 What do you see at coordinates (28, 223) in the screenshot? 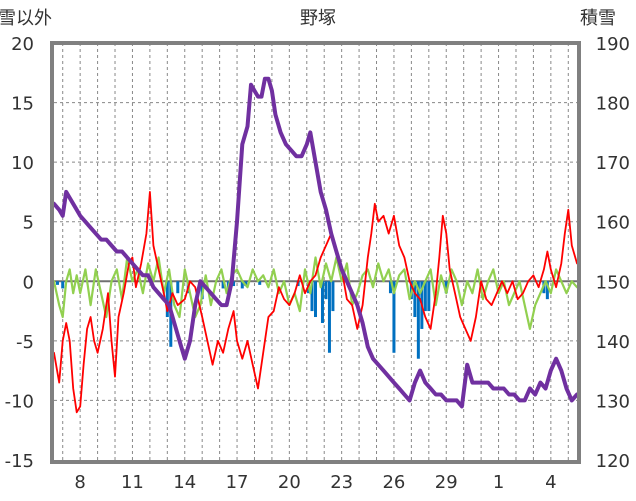
I see `left-tick-label: 5` at bounding box center [28, 223].